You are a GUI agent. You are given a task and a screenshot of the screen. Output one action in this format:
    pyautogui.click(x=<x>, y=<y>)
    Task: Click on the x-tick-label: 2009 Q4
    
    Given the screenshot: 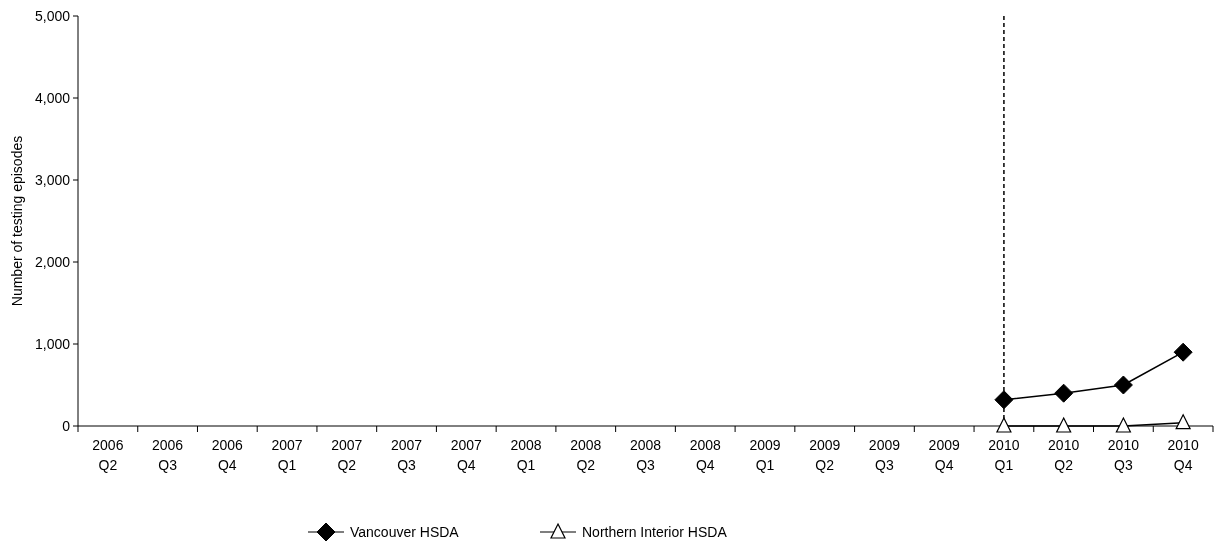 What is the action you would take?
    pyautogui.click(x=944, y=455)
    